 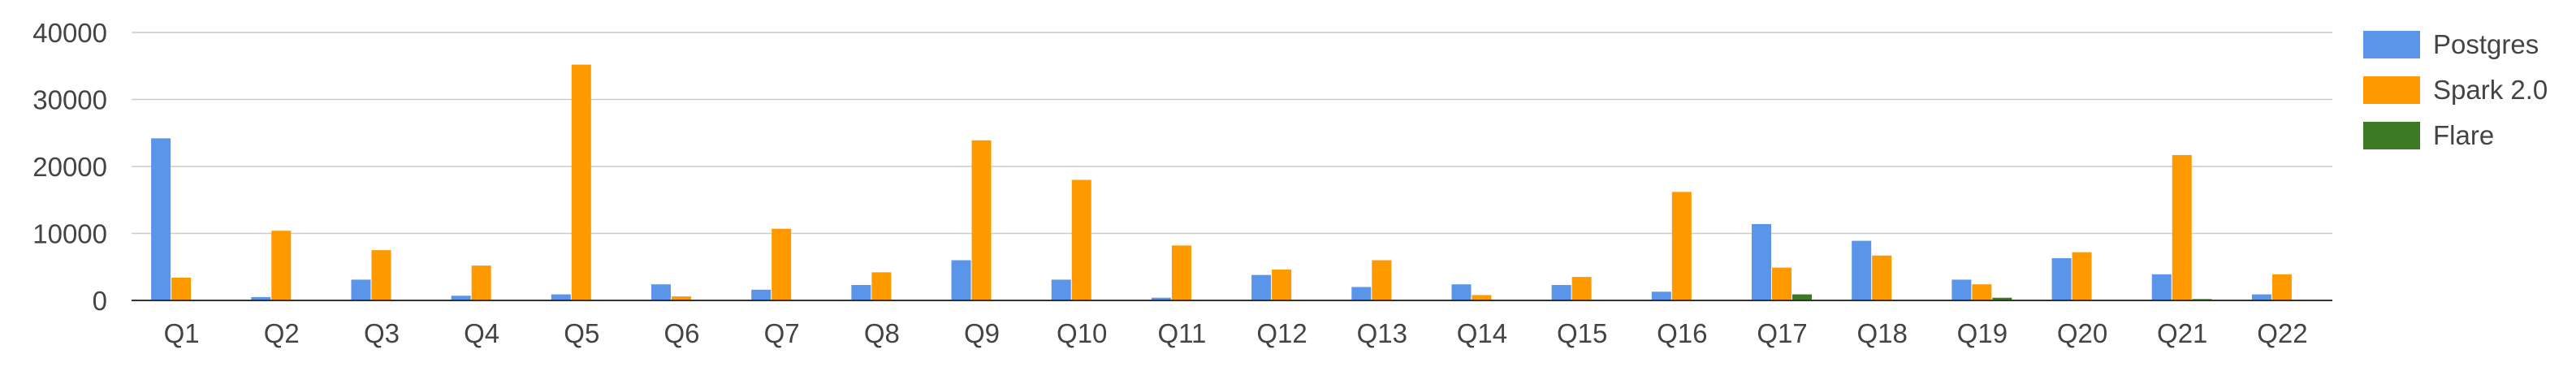 I want to click on x-tick-label: Q9, so click(x=982, y=333).